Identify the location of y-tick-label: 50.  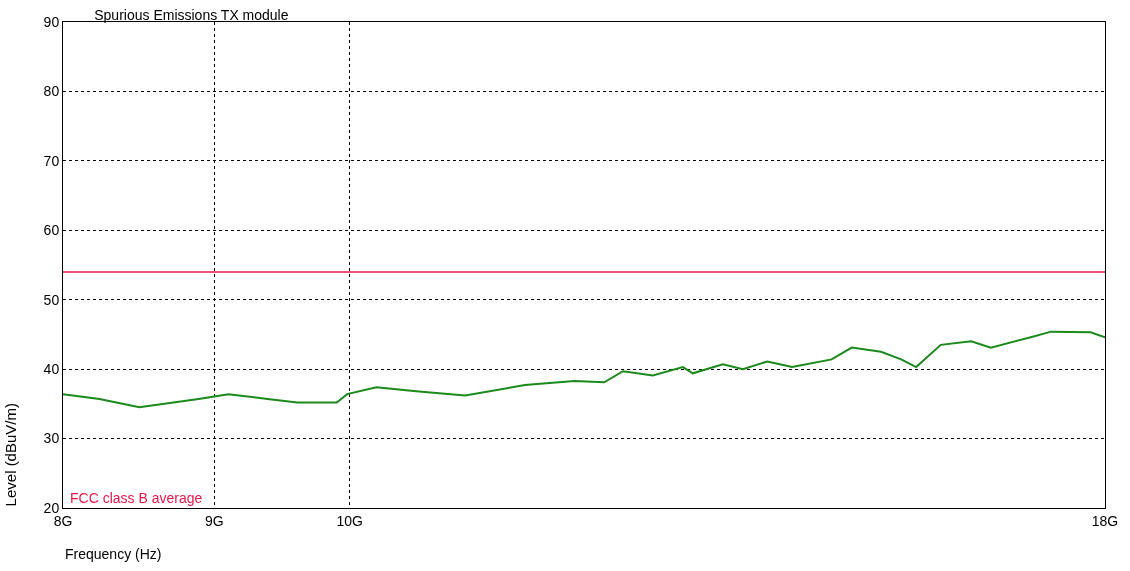
(51, 299).